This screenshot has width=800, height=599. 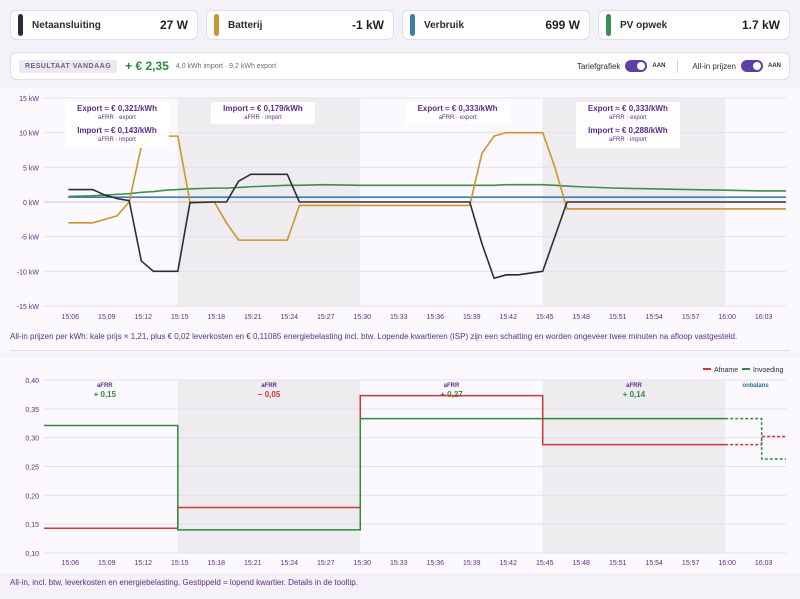 What do you see at coordinates (144, 563) in the screenshot?
I see `x-tick-label: 15:12` at bounding box center [144, 563].